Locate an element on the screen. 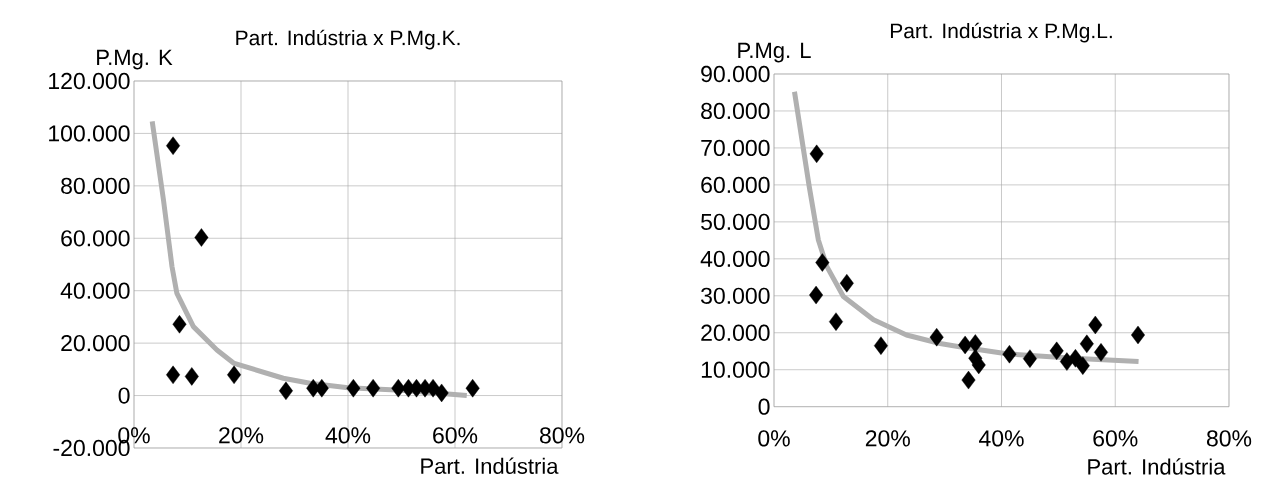 The image size is (1272, 495). y-tick-label: 100.000 is located at coordinates (89, 133).